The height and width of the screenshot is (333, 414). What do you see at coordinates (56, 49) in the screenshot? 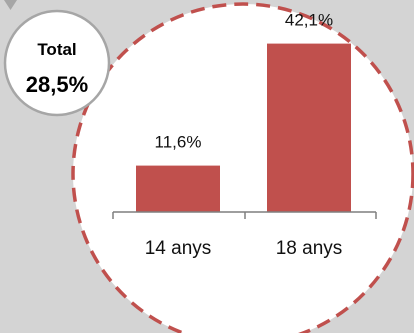
I see `total-badge-title: Total` at bounding box center [56, 49].